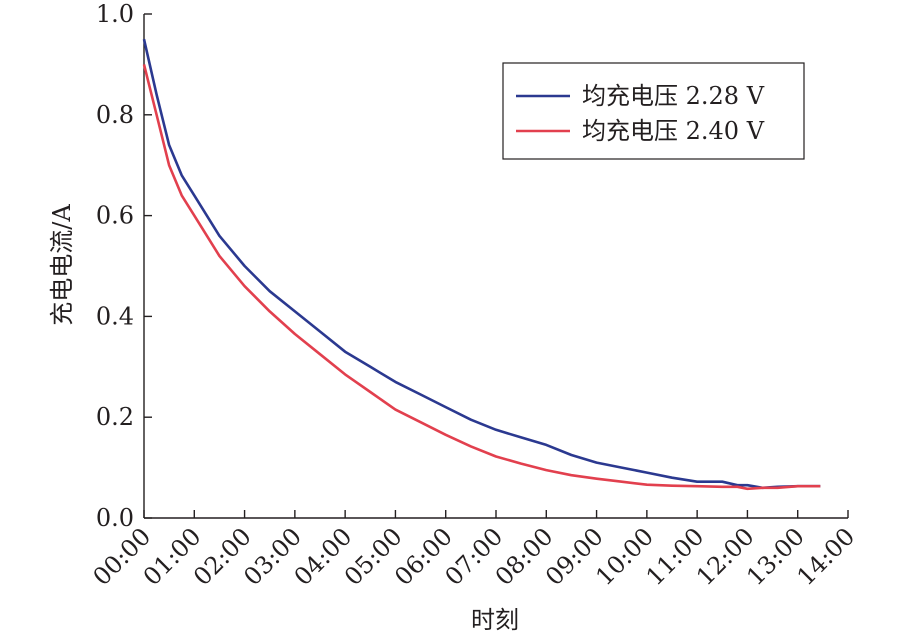 The height and width of the screenshot is (638, 922). I want to click on legend-label-1: 均充电压 2.28 V, so click(673, 96).